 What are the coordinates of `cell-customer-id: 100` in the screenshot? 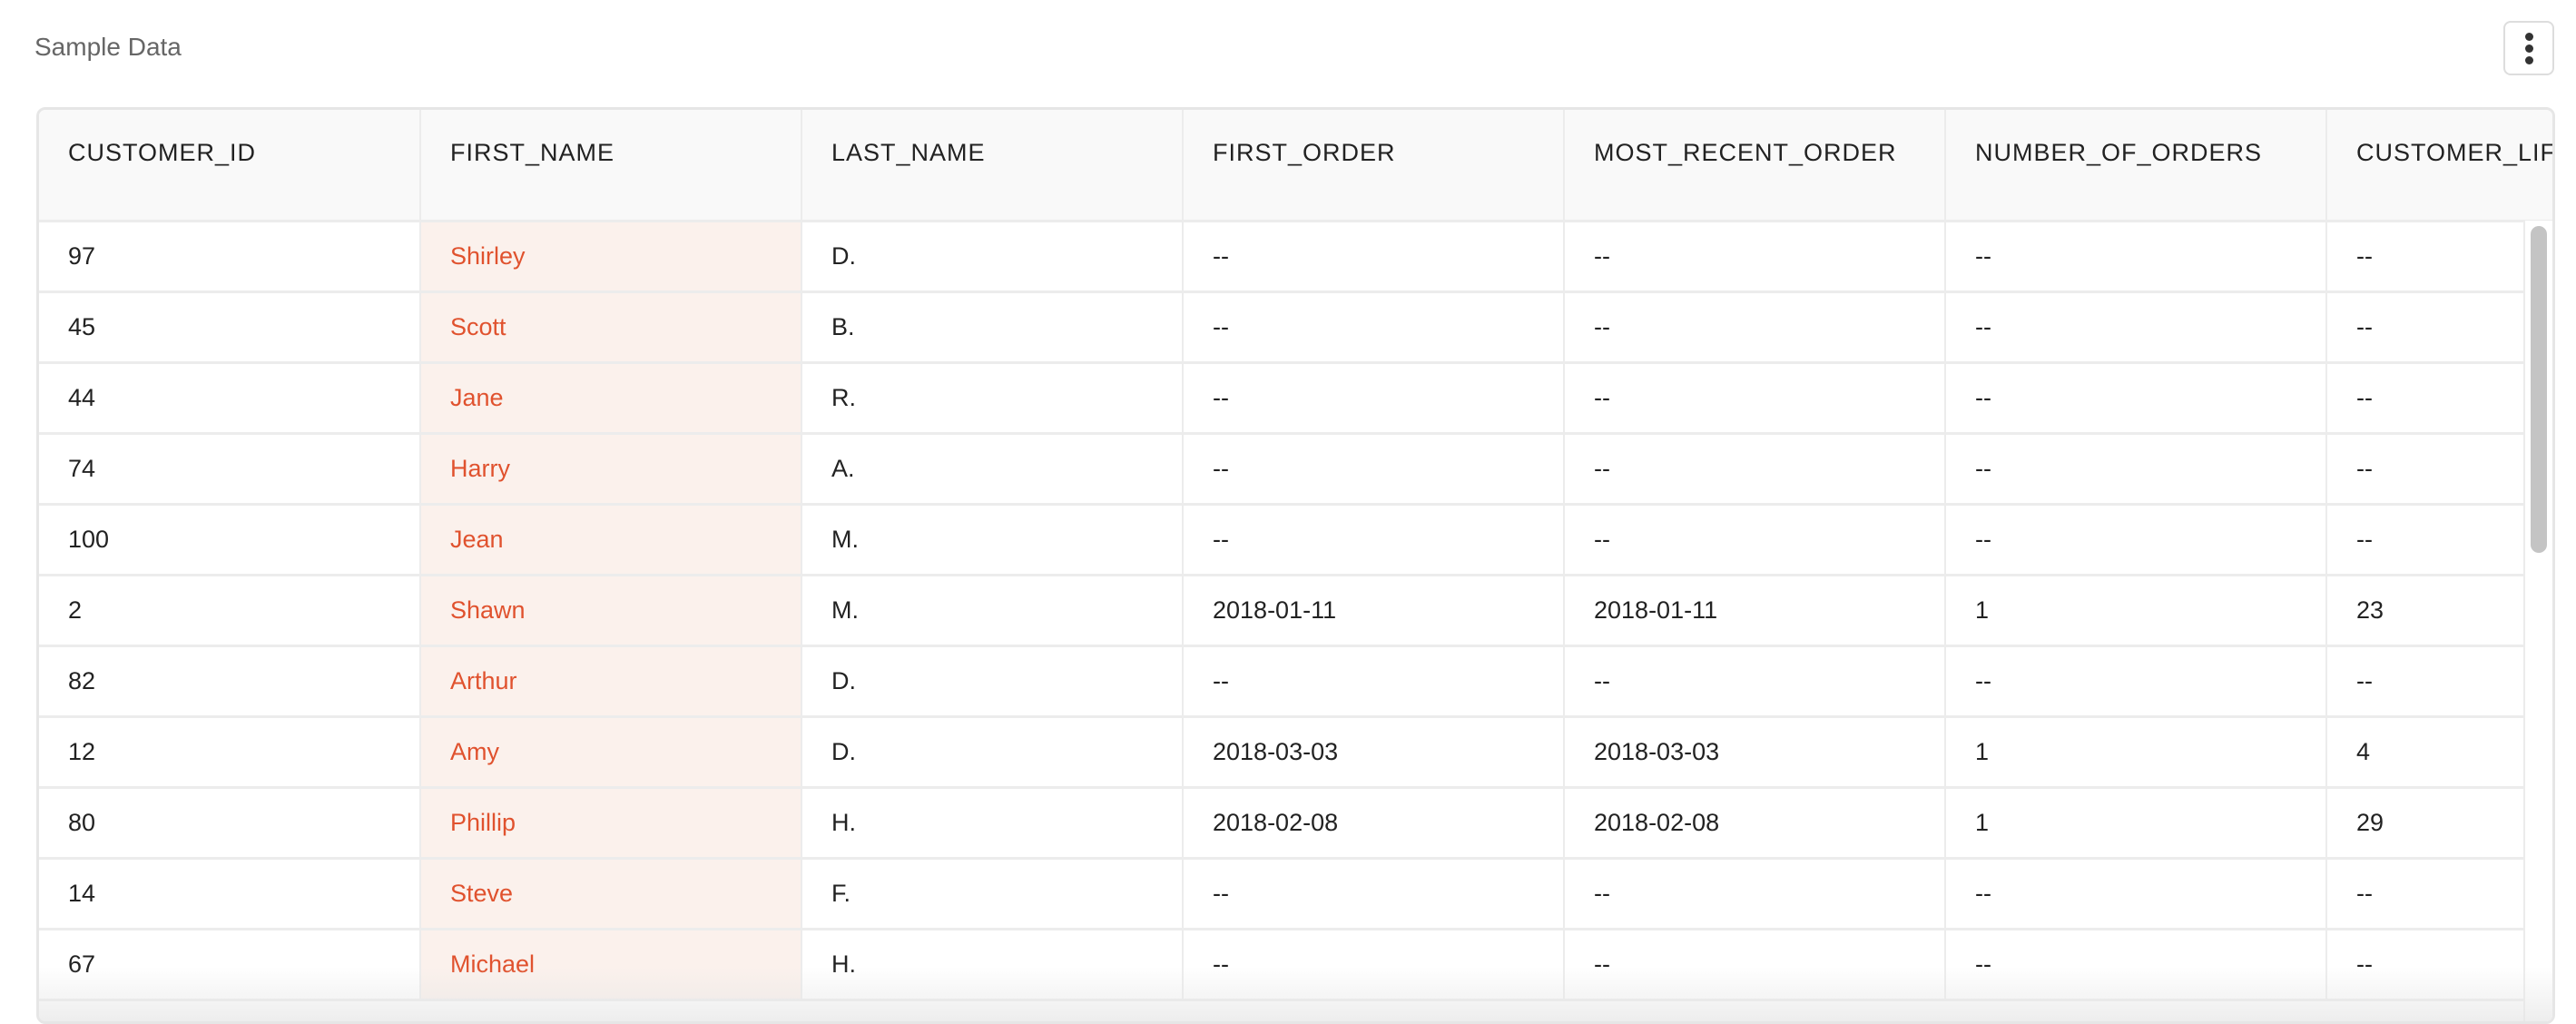 It's located at (230, 540).